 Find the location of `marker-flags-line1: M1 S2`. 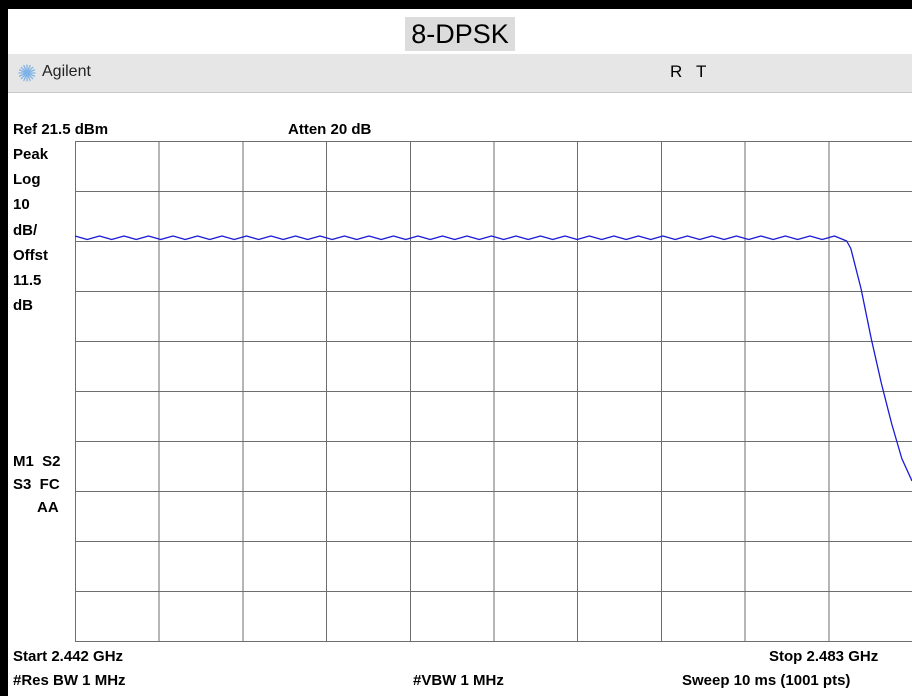

marker-flags-line1: M1 S2 is located at coordinates (37, 461).